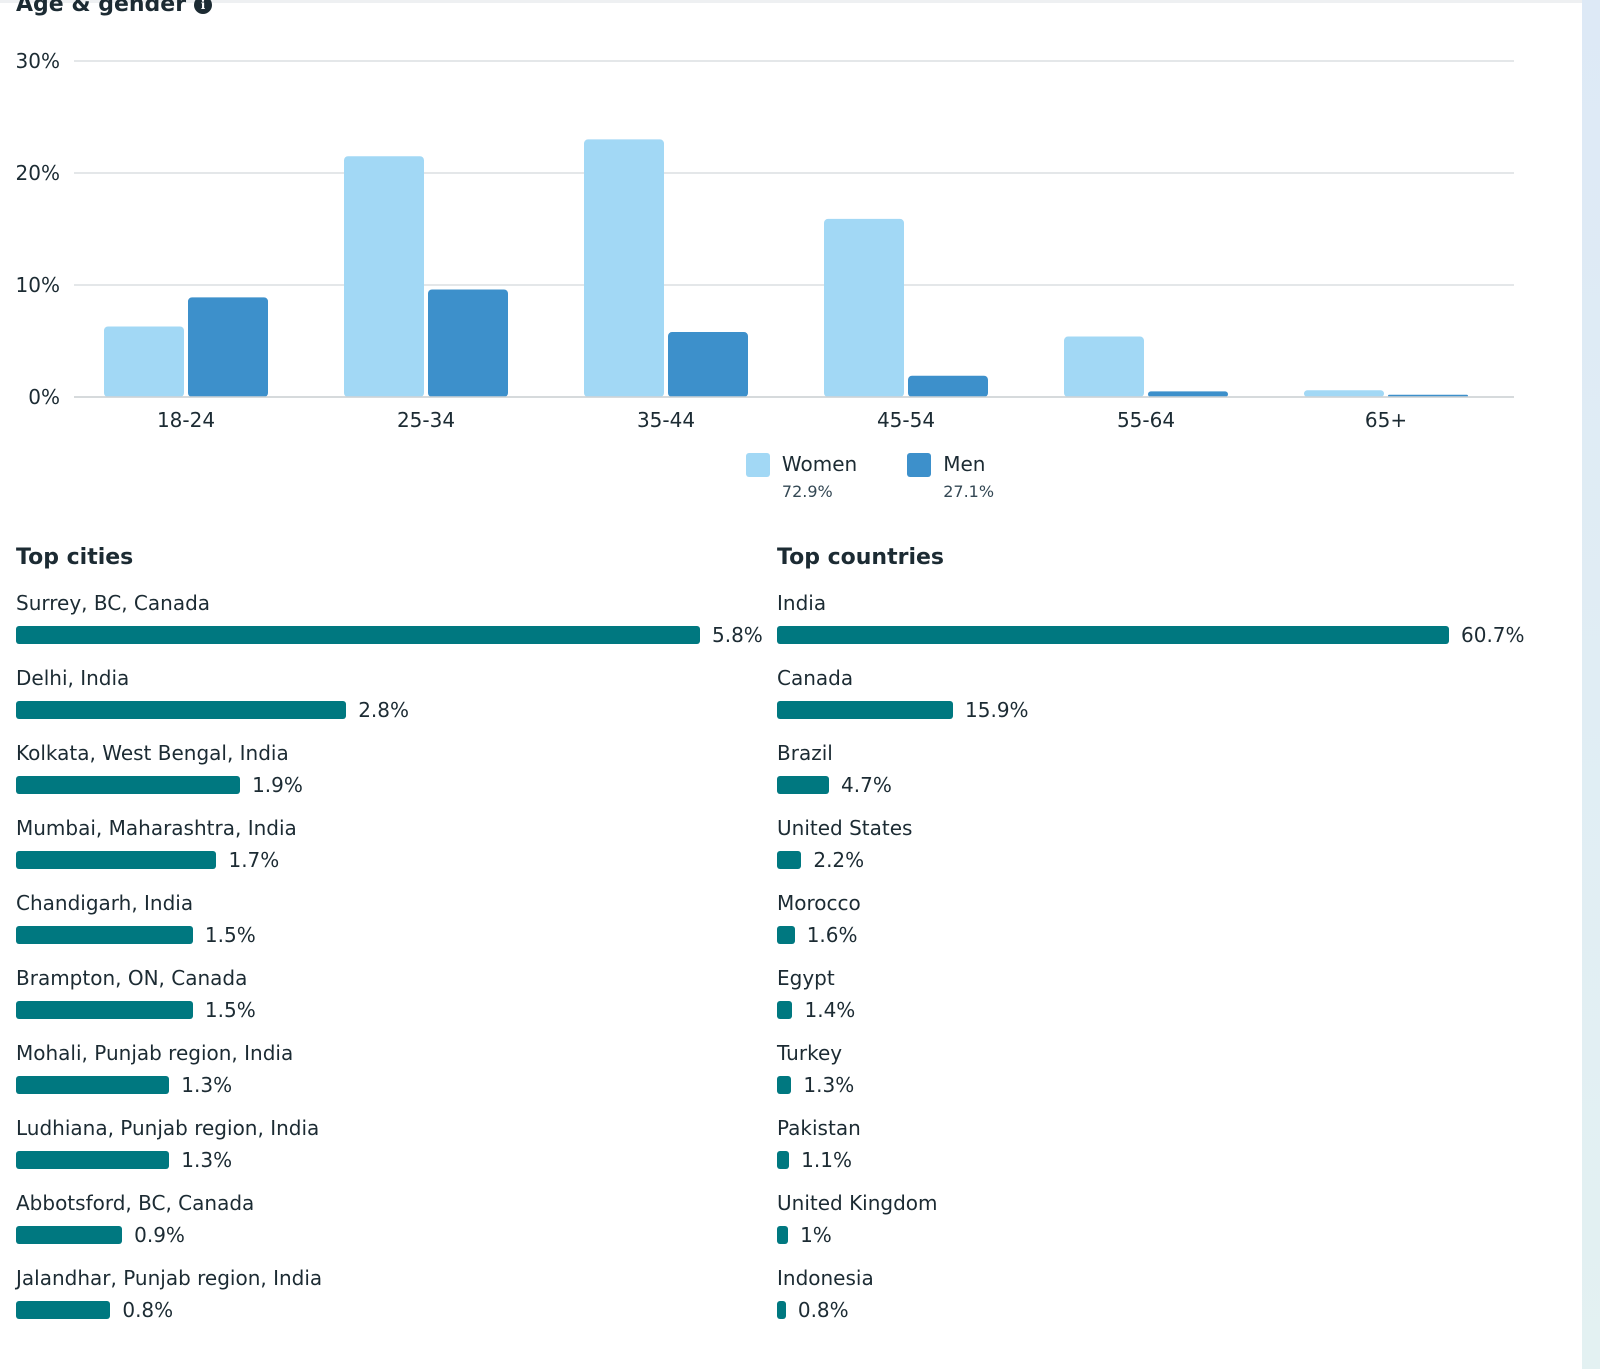 The width and height of the screenshot is (1600, 1369). I want to click on legend-item-men: Men 27.1%, so click(950, 476).